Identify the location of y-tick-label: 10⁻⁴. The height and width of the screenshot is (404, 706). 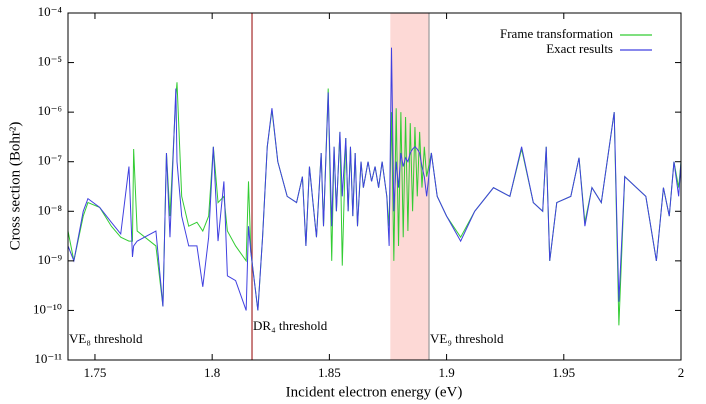
(50, 11).